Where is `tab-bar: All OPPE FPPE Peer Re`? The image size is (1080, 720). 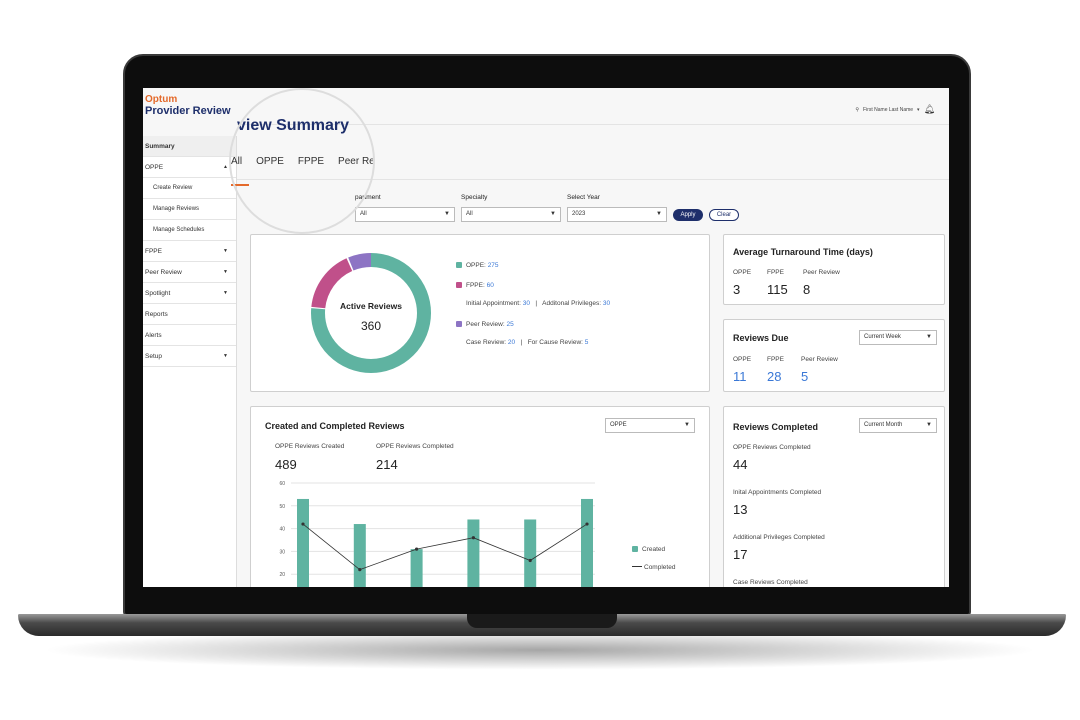
tab-bar: All OPPE FPPE Peer Re is located at coordinates (303, 161).